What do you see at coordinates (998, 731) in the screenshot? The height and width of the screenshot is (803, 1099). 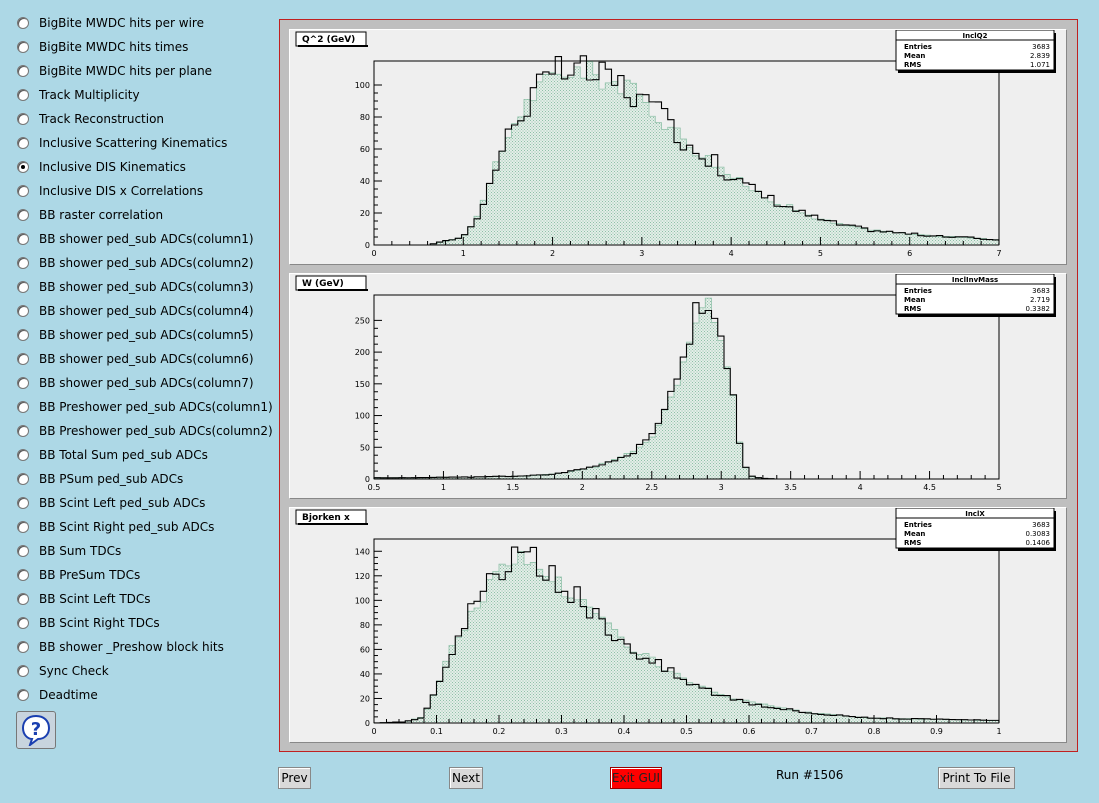 I see `x-tick-label: 1` at bounding box center [998, 731].